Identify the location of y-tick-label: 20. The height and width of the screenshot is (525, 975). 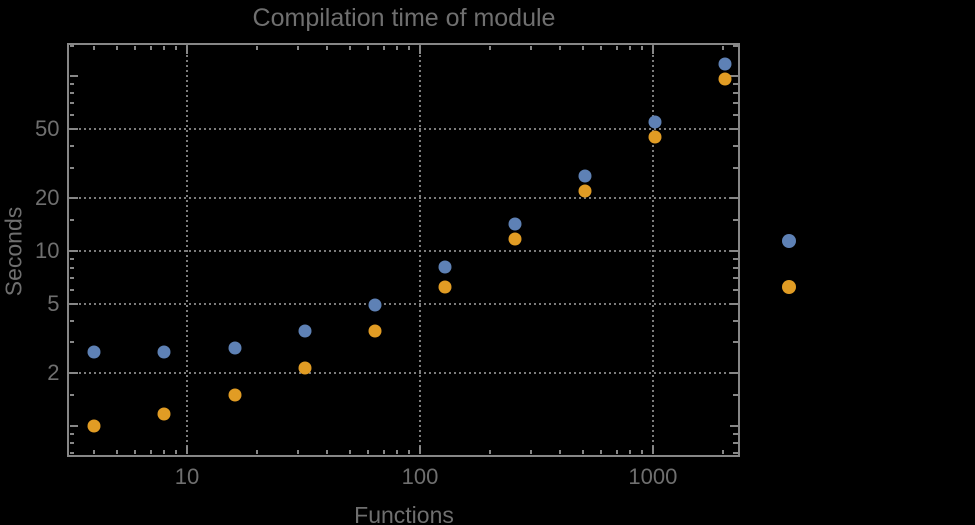
(47, 198).